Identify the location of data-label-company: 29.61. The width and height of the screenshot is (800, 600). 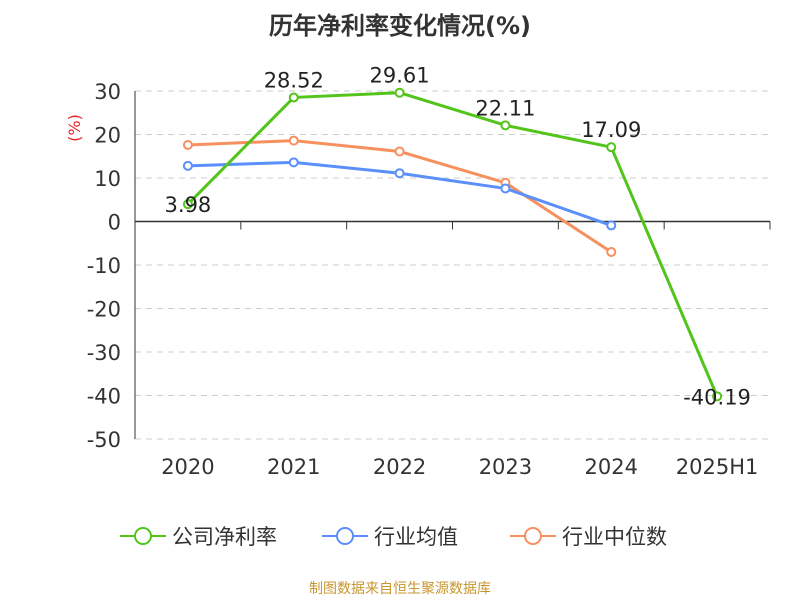
(400, 76).